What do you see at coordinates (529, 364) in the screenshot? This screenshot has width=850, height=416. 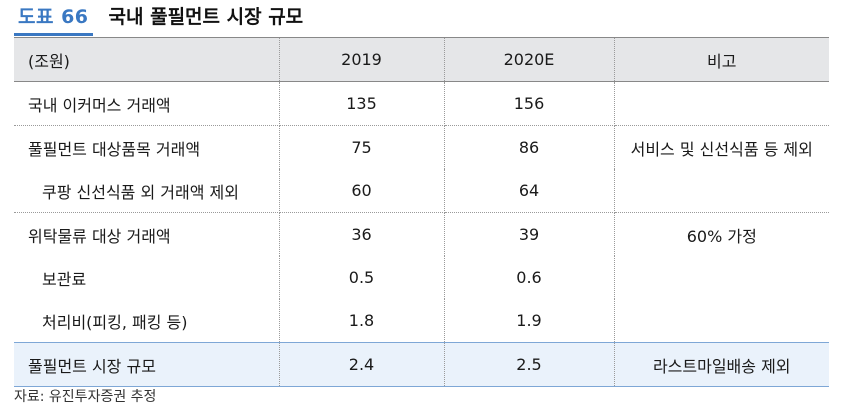 I see `cell-2020e: 2.5` at bounding box center [529, 364].